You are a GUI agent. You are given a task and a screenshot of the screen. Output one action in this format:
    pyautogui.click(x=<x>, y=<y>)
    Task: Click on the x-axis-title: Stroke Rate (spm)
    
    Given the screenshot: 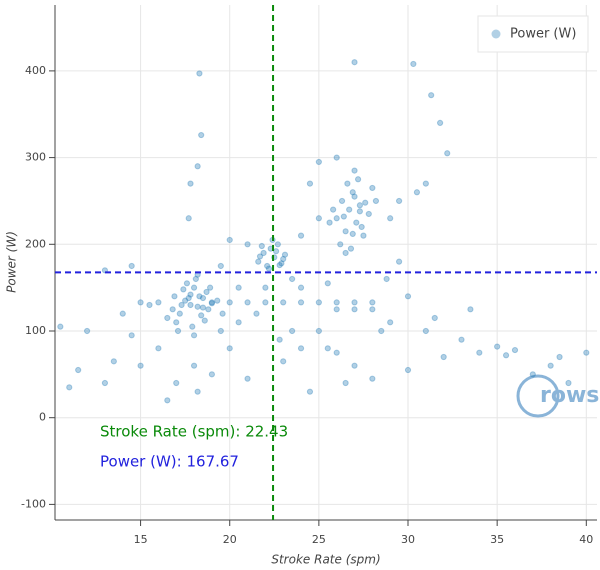 What is the action you would take?
    pyautogui.click(x=325, y=560)
    